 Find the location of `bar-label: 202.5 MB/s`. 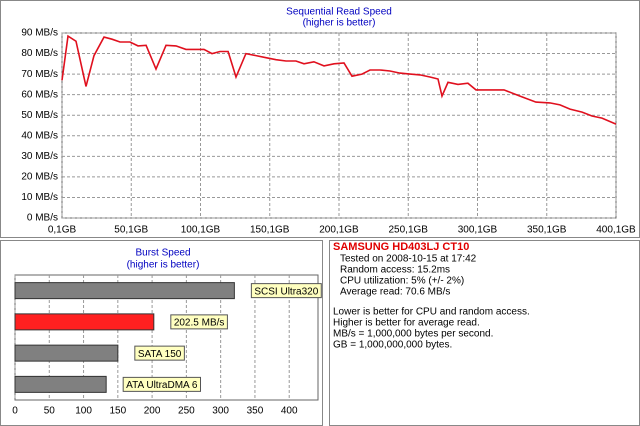

bar-label: 202.5 MB/s is located at coordinates (199, 323).